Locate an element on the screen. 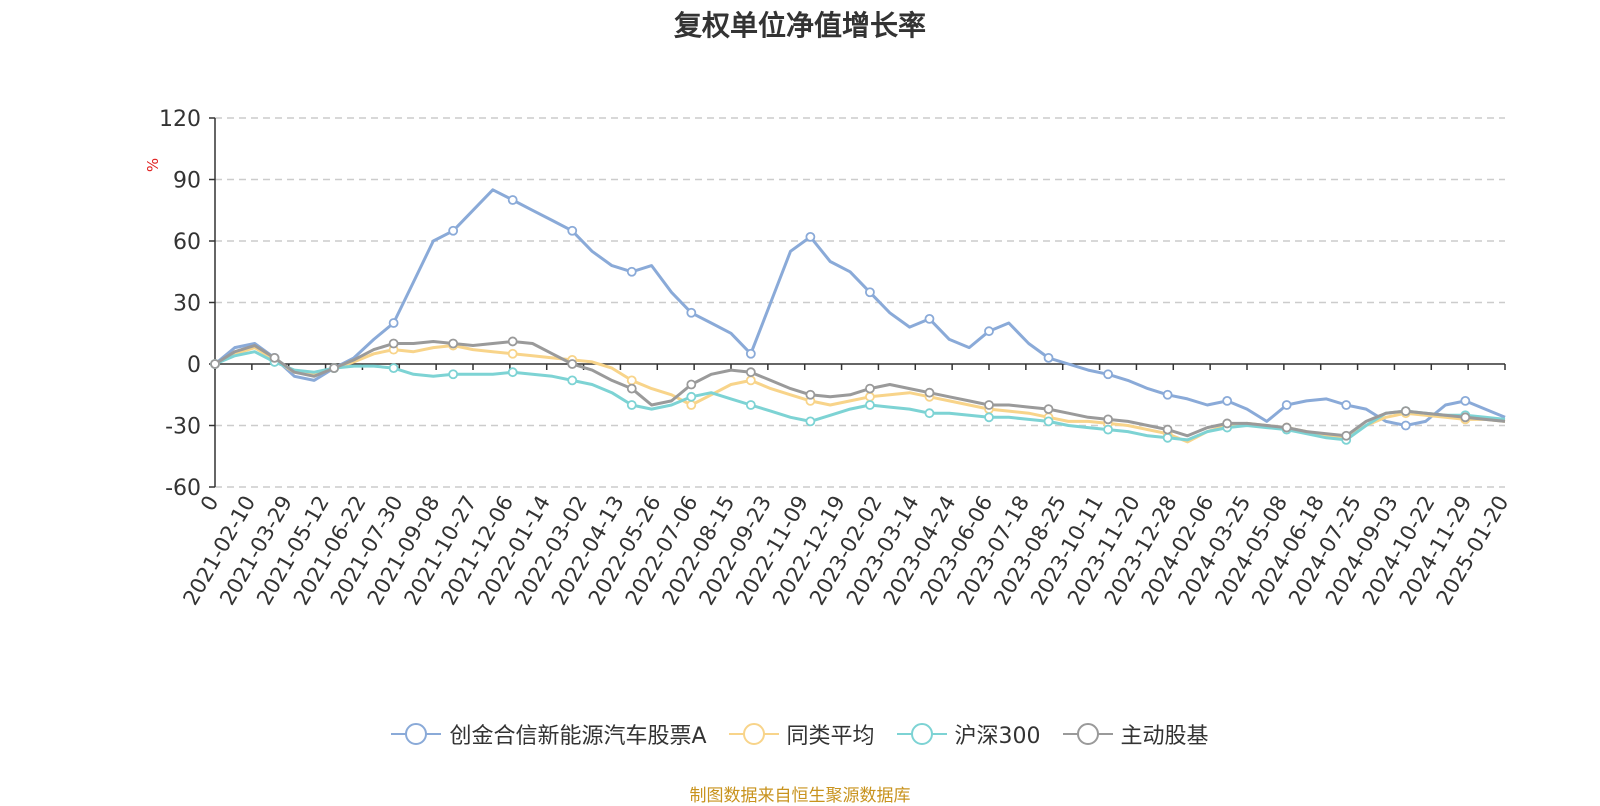 The image size is (1600, 806). legend-label: 沪深300 is located at coordinates (997, 736).